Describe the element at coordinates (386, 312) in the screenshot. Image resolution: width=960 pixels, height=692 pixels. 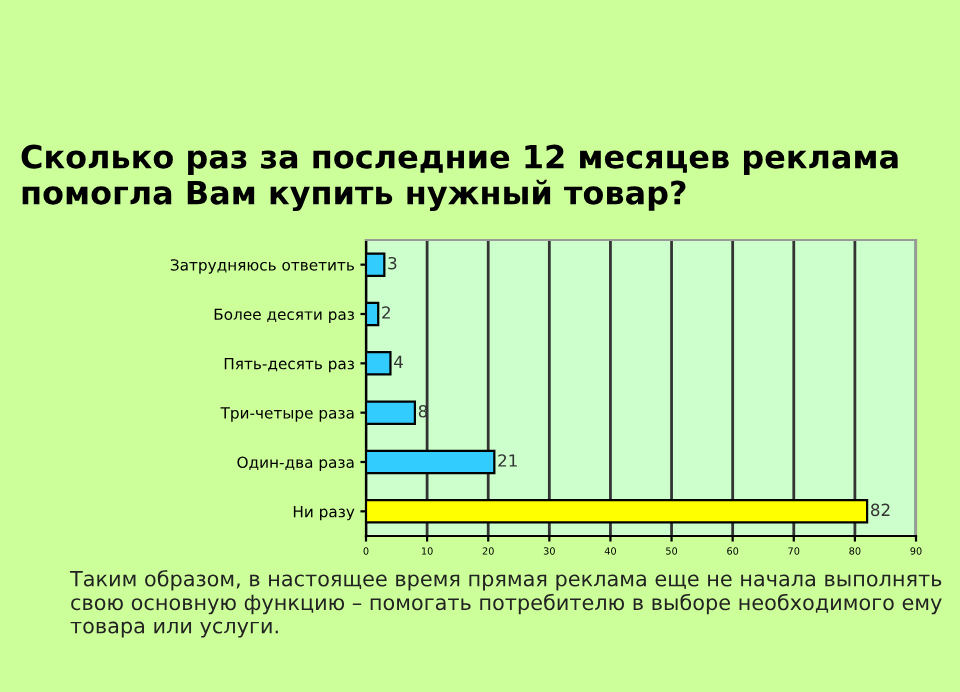
I see `data-label: 2` at that location.